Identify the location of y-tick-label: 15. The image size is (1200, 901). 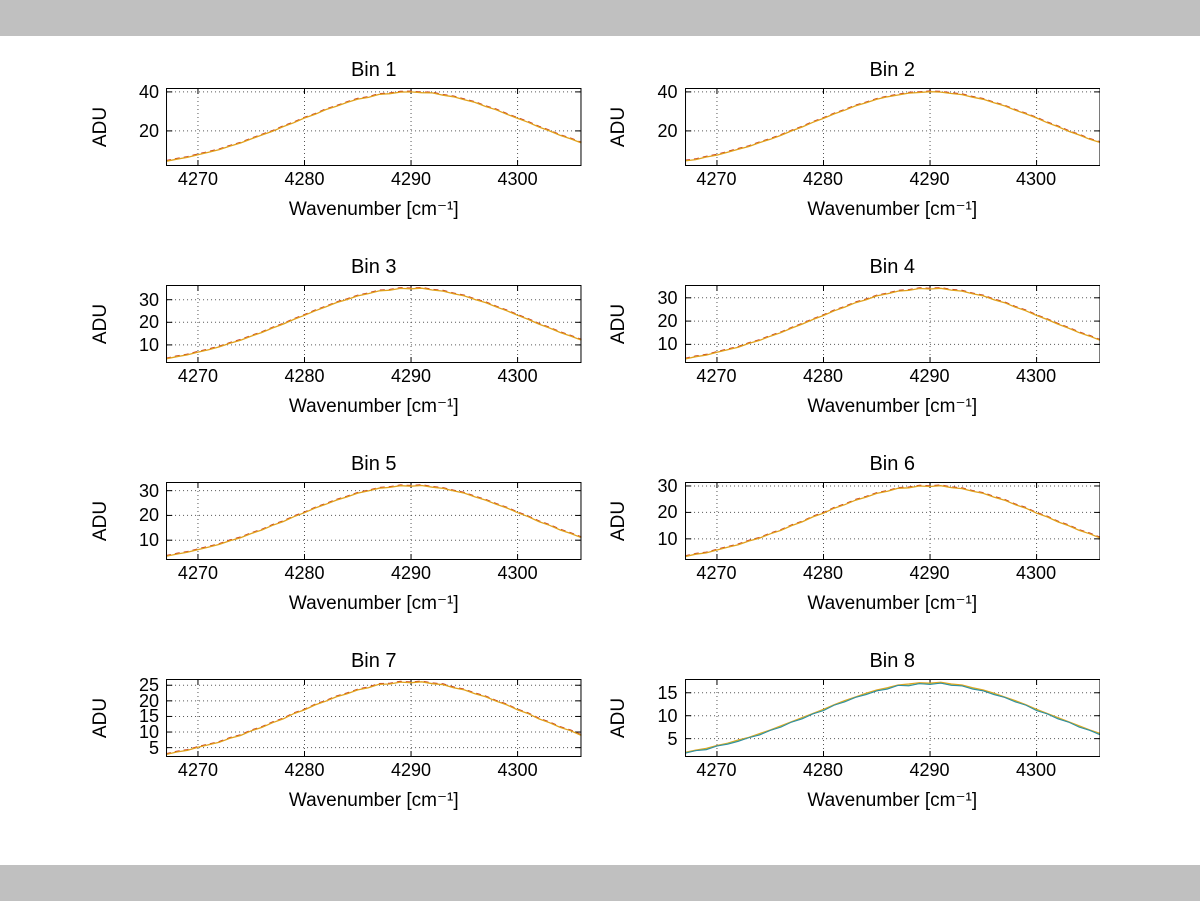
(667, 692).